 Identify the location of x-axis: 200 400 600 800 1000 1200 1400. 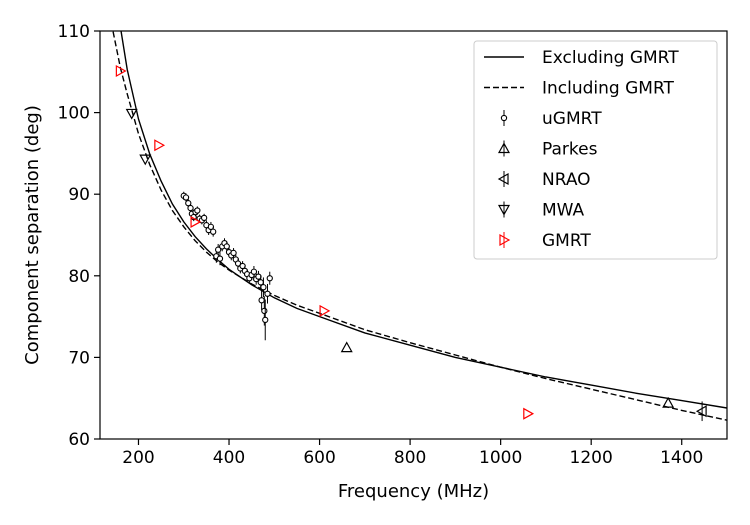
(412, 453).